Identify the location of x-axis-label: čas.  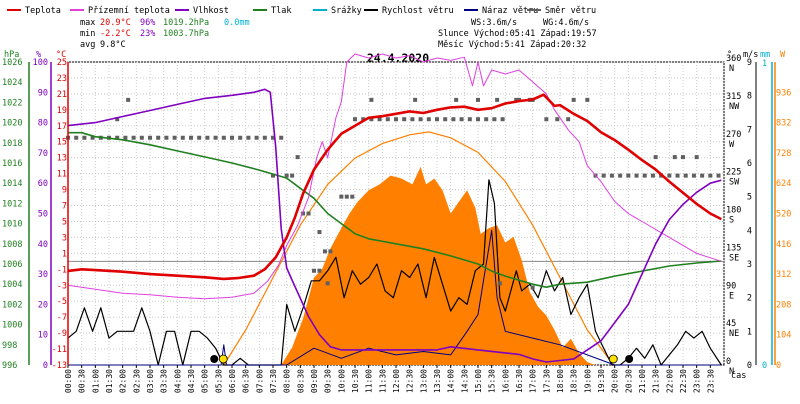
(738, 375).